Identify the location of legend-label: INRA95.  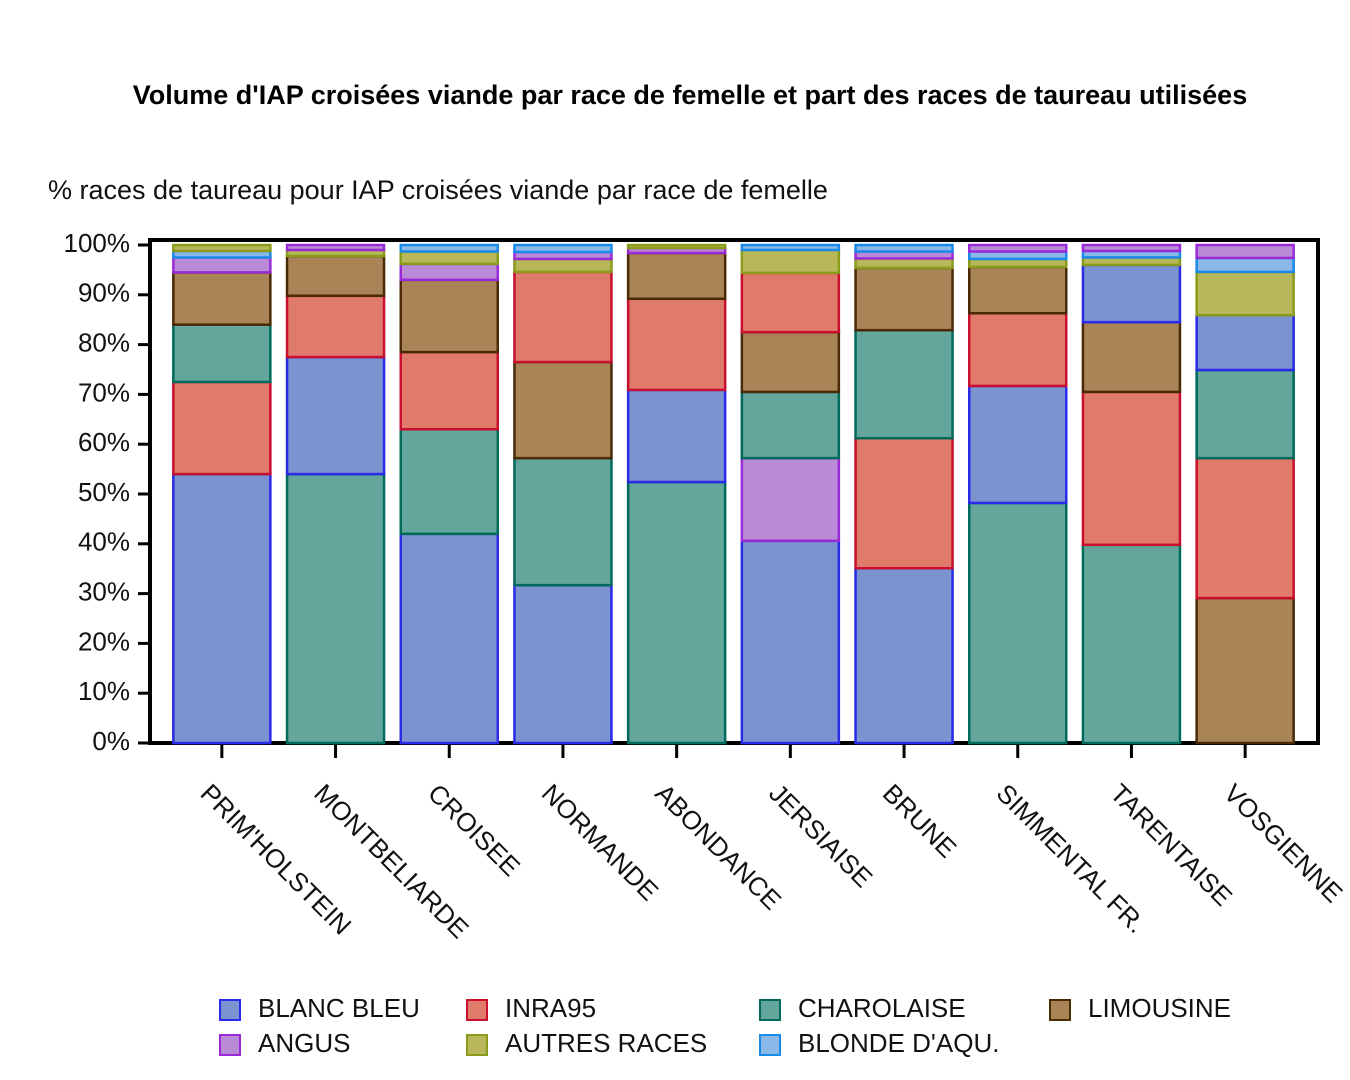
(550, 1008).